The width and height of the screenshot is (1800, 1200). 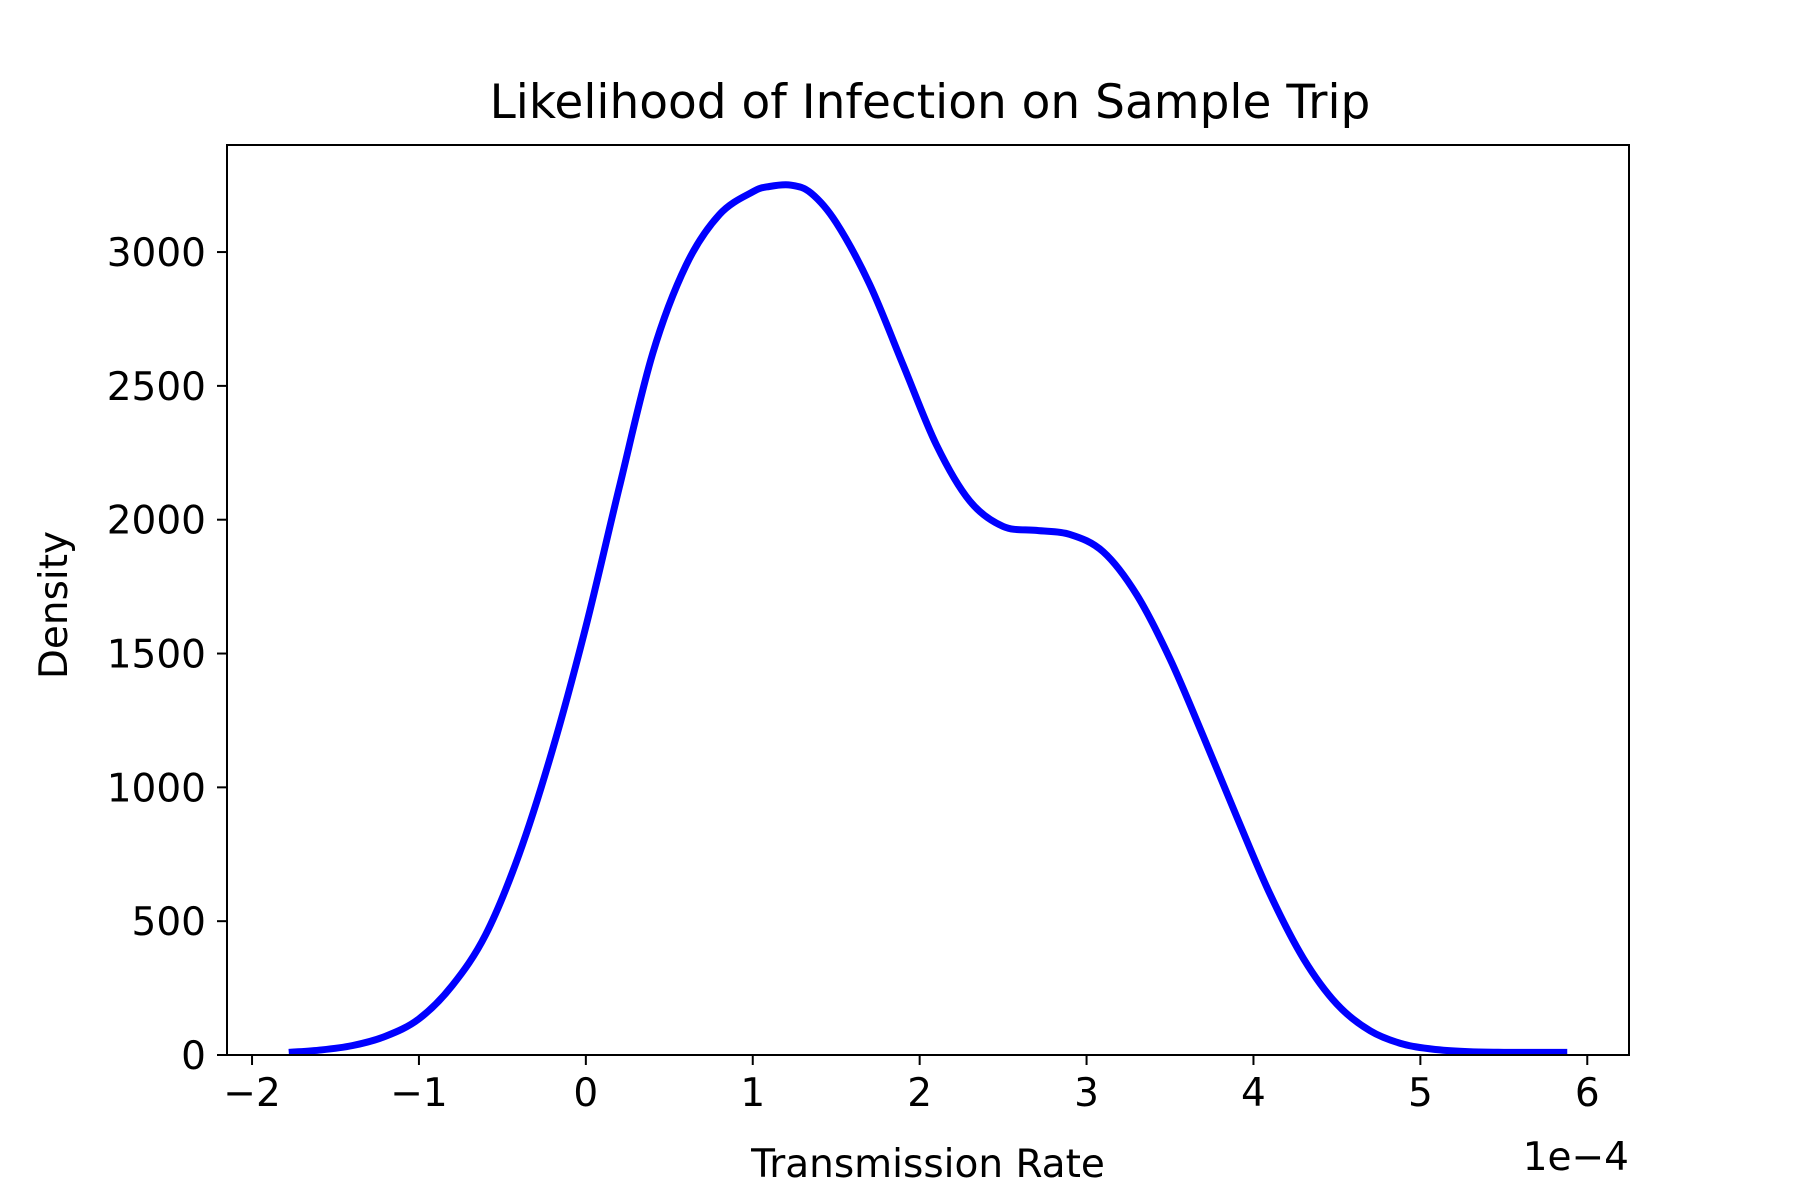 What do you see at coordinates (1587, 1093) in the screenshot?
I see `x-tick-label: 6` at bounding box center [1587, 1093].